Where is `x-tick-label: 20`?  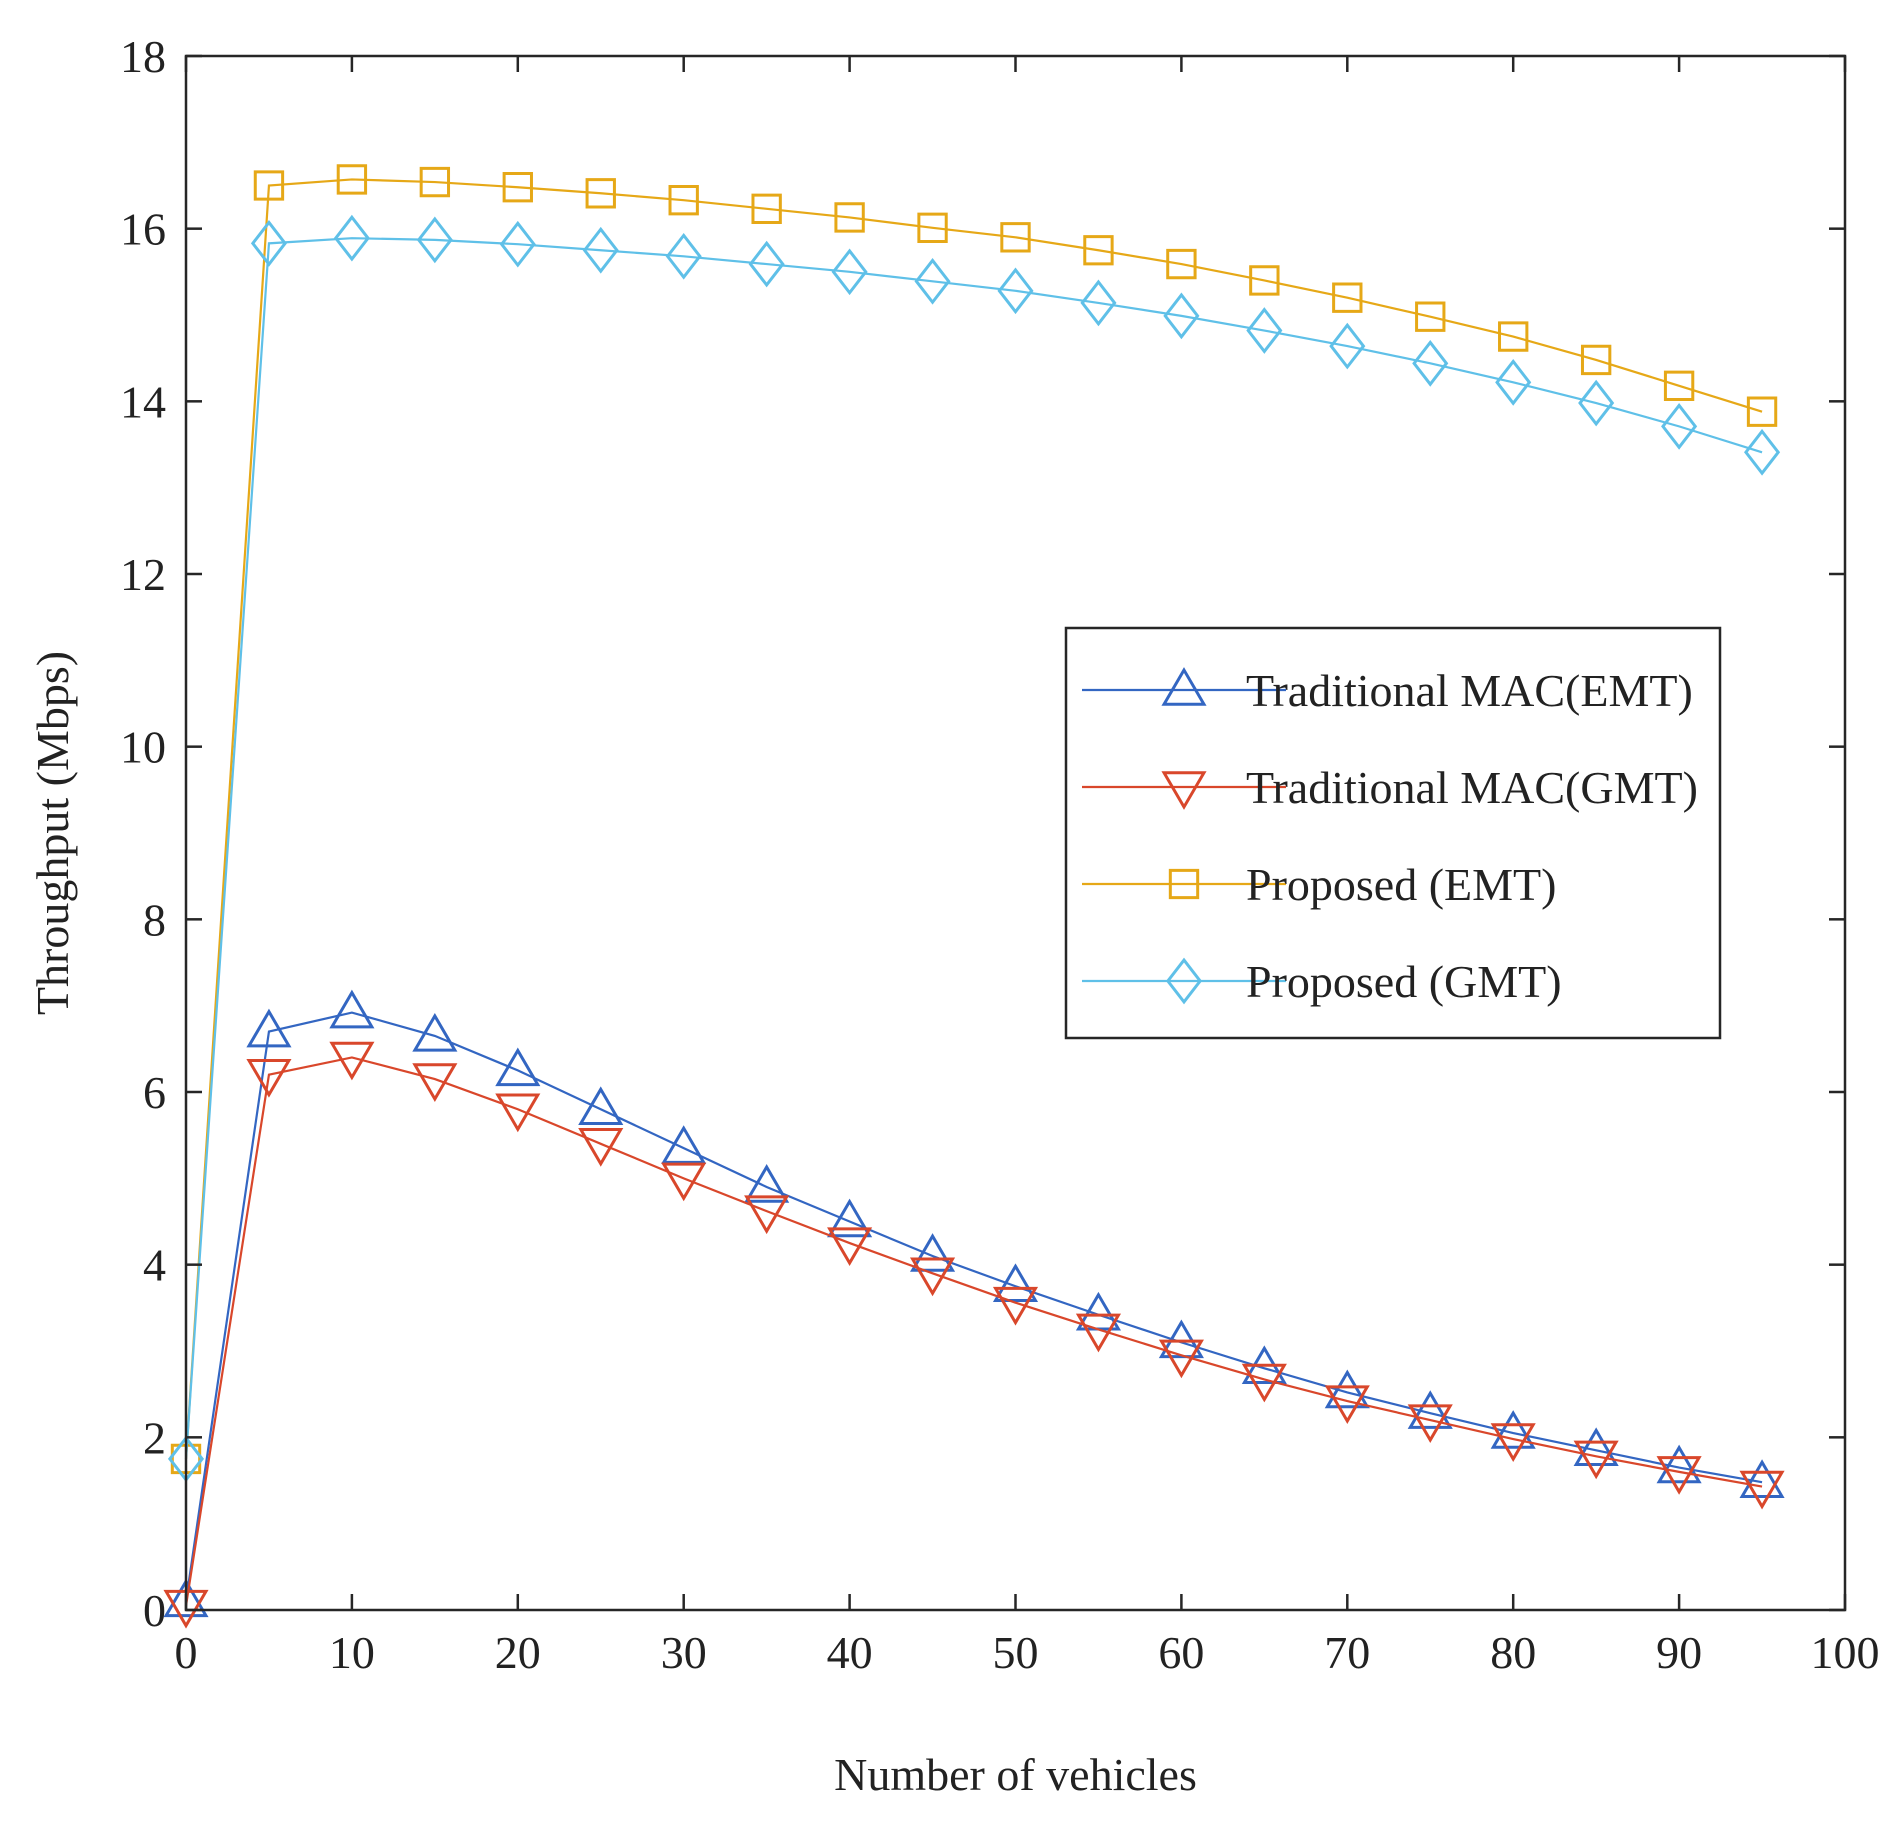 x-tick-label: 20 is located at coordinates (518, 1652).